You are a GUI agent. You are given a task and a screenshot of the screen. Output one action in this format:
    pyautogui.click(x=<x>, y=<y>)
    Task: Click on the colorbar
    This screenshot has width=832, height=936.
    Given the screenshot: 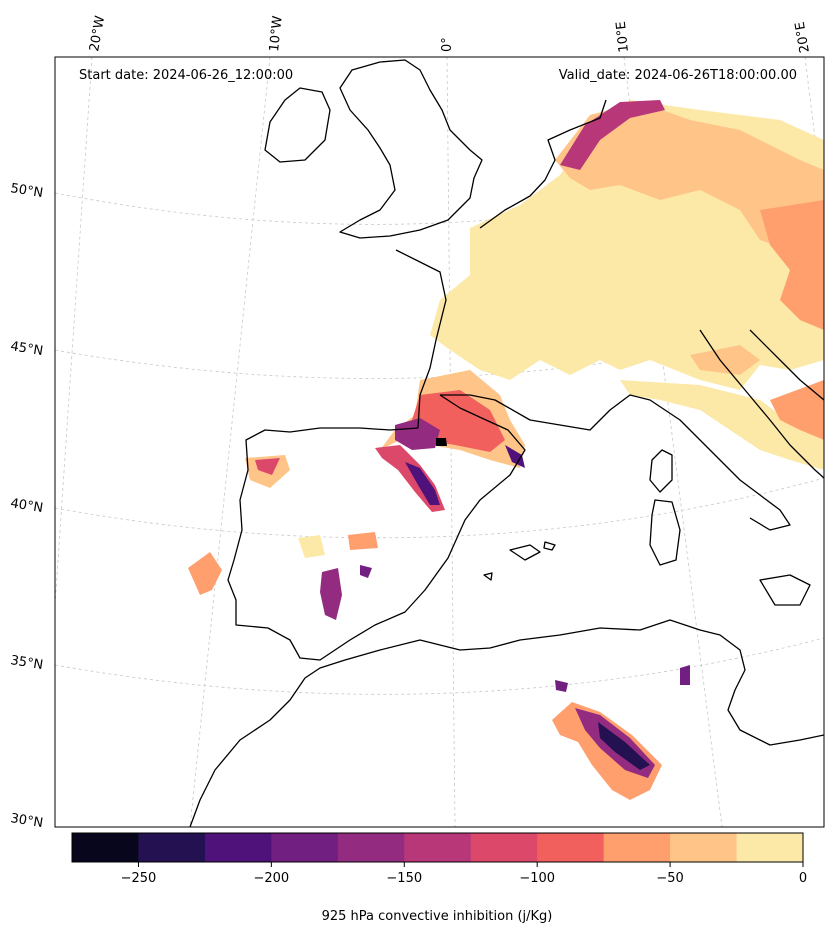 What is the action you would take?
    pyautogui.click(x=438, y=847)
    